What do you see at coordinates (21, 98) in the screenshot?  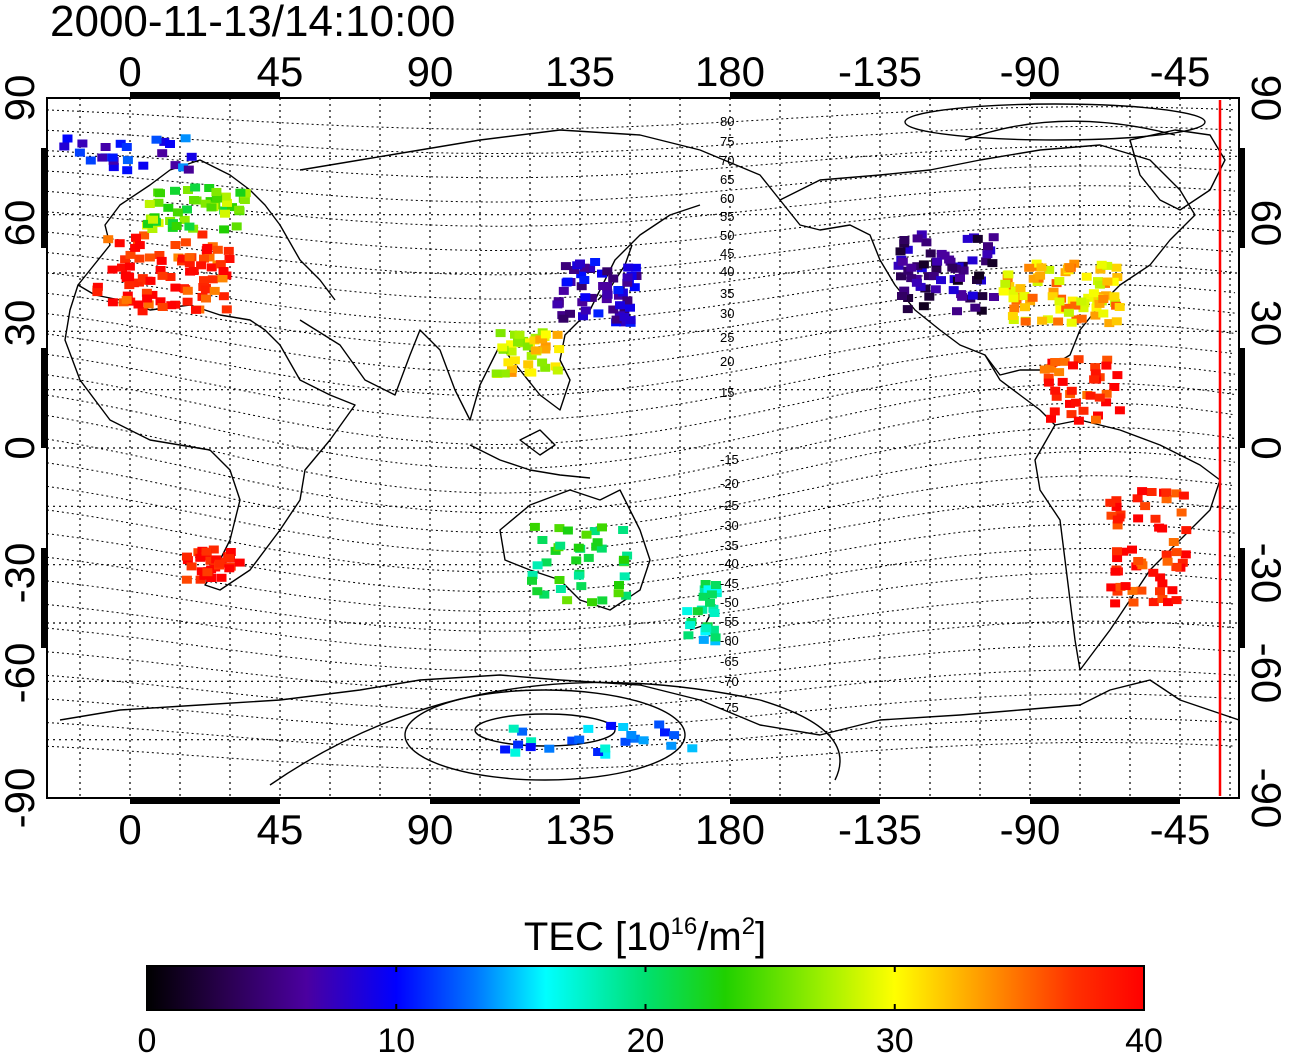 I see `latitude-tick-label: 90` at bounding box center [21, 98].